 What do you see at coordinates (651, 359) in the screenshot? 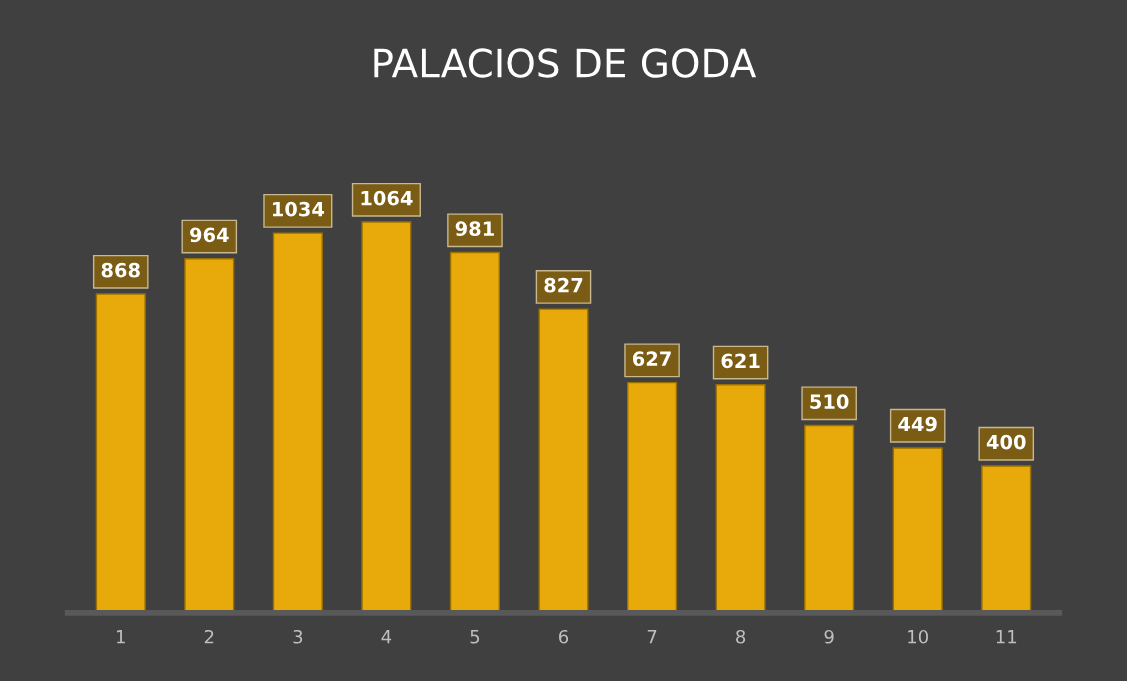
I see `data-label: 627` at bounding box center [651, 359].